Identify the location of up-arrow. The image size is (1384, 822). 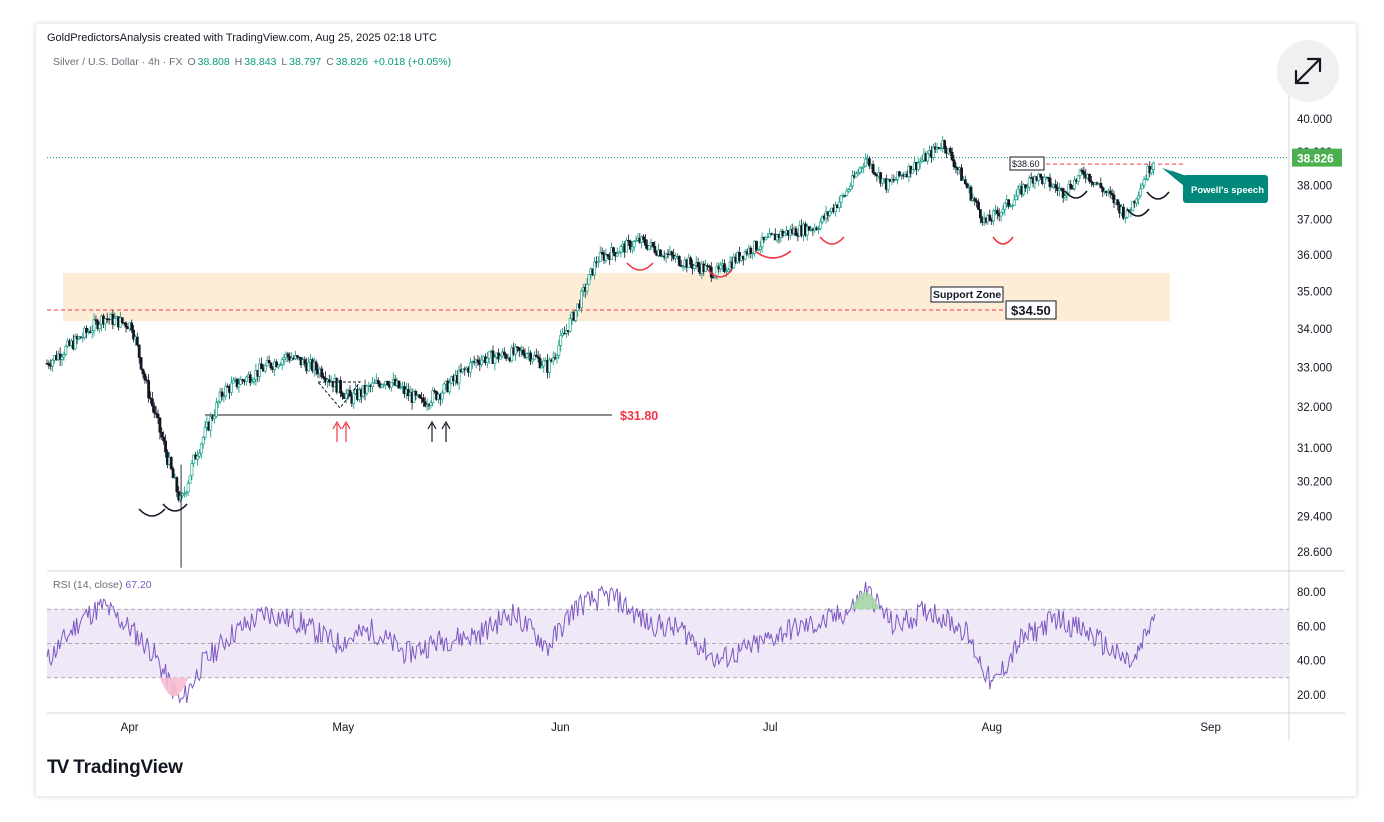
(346, 425).